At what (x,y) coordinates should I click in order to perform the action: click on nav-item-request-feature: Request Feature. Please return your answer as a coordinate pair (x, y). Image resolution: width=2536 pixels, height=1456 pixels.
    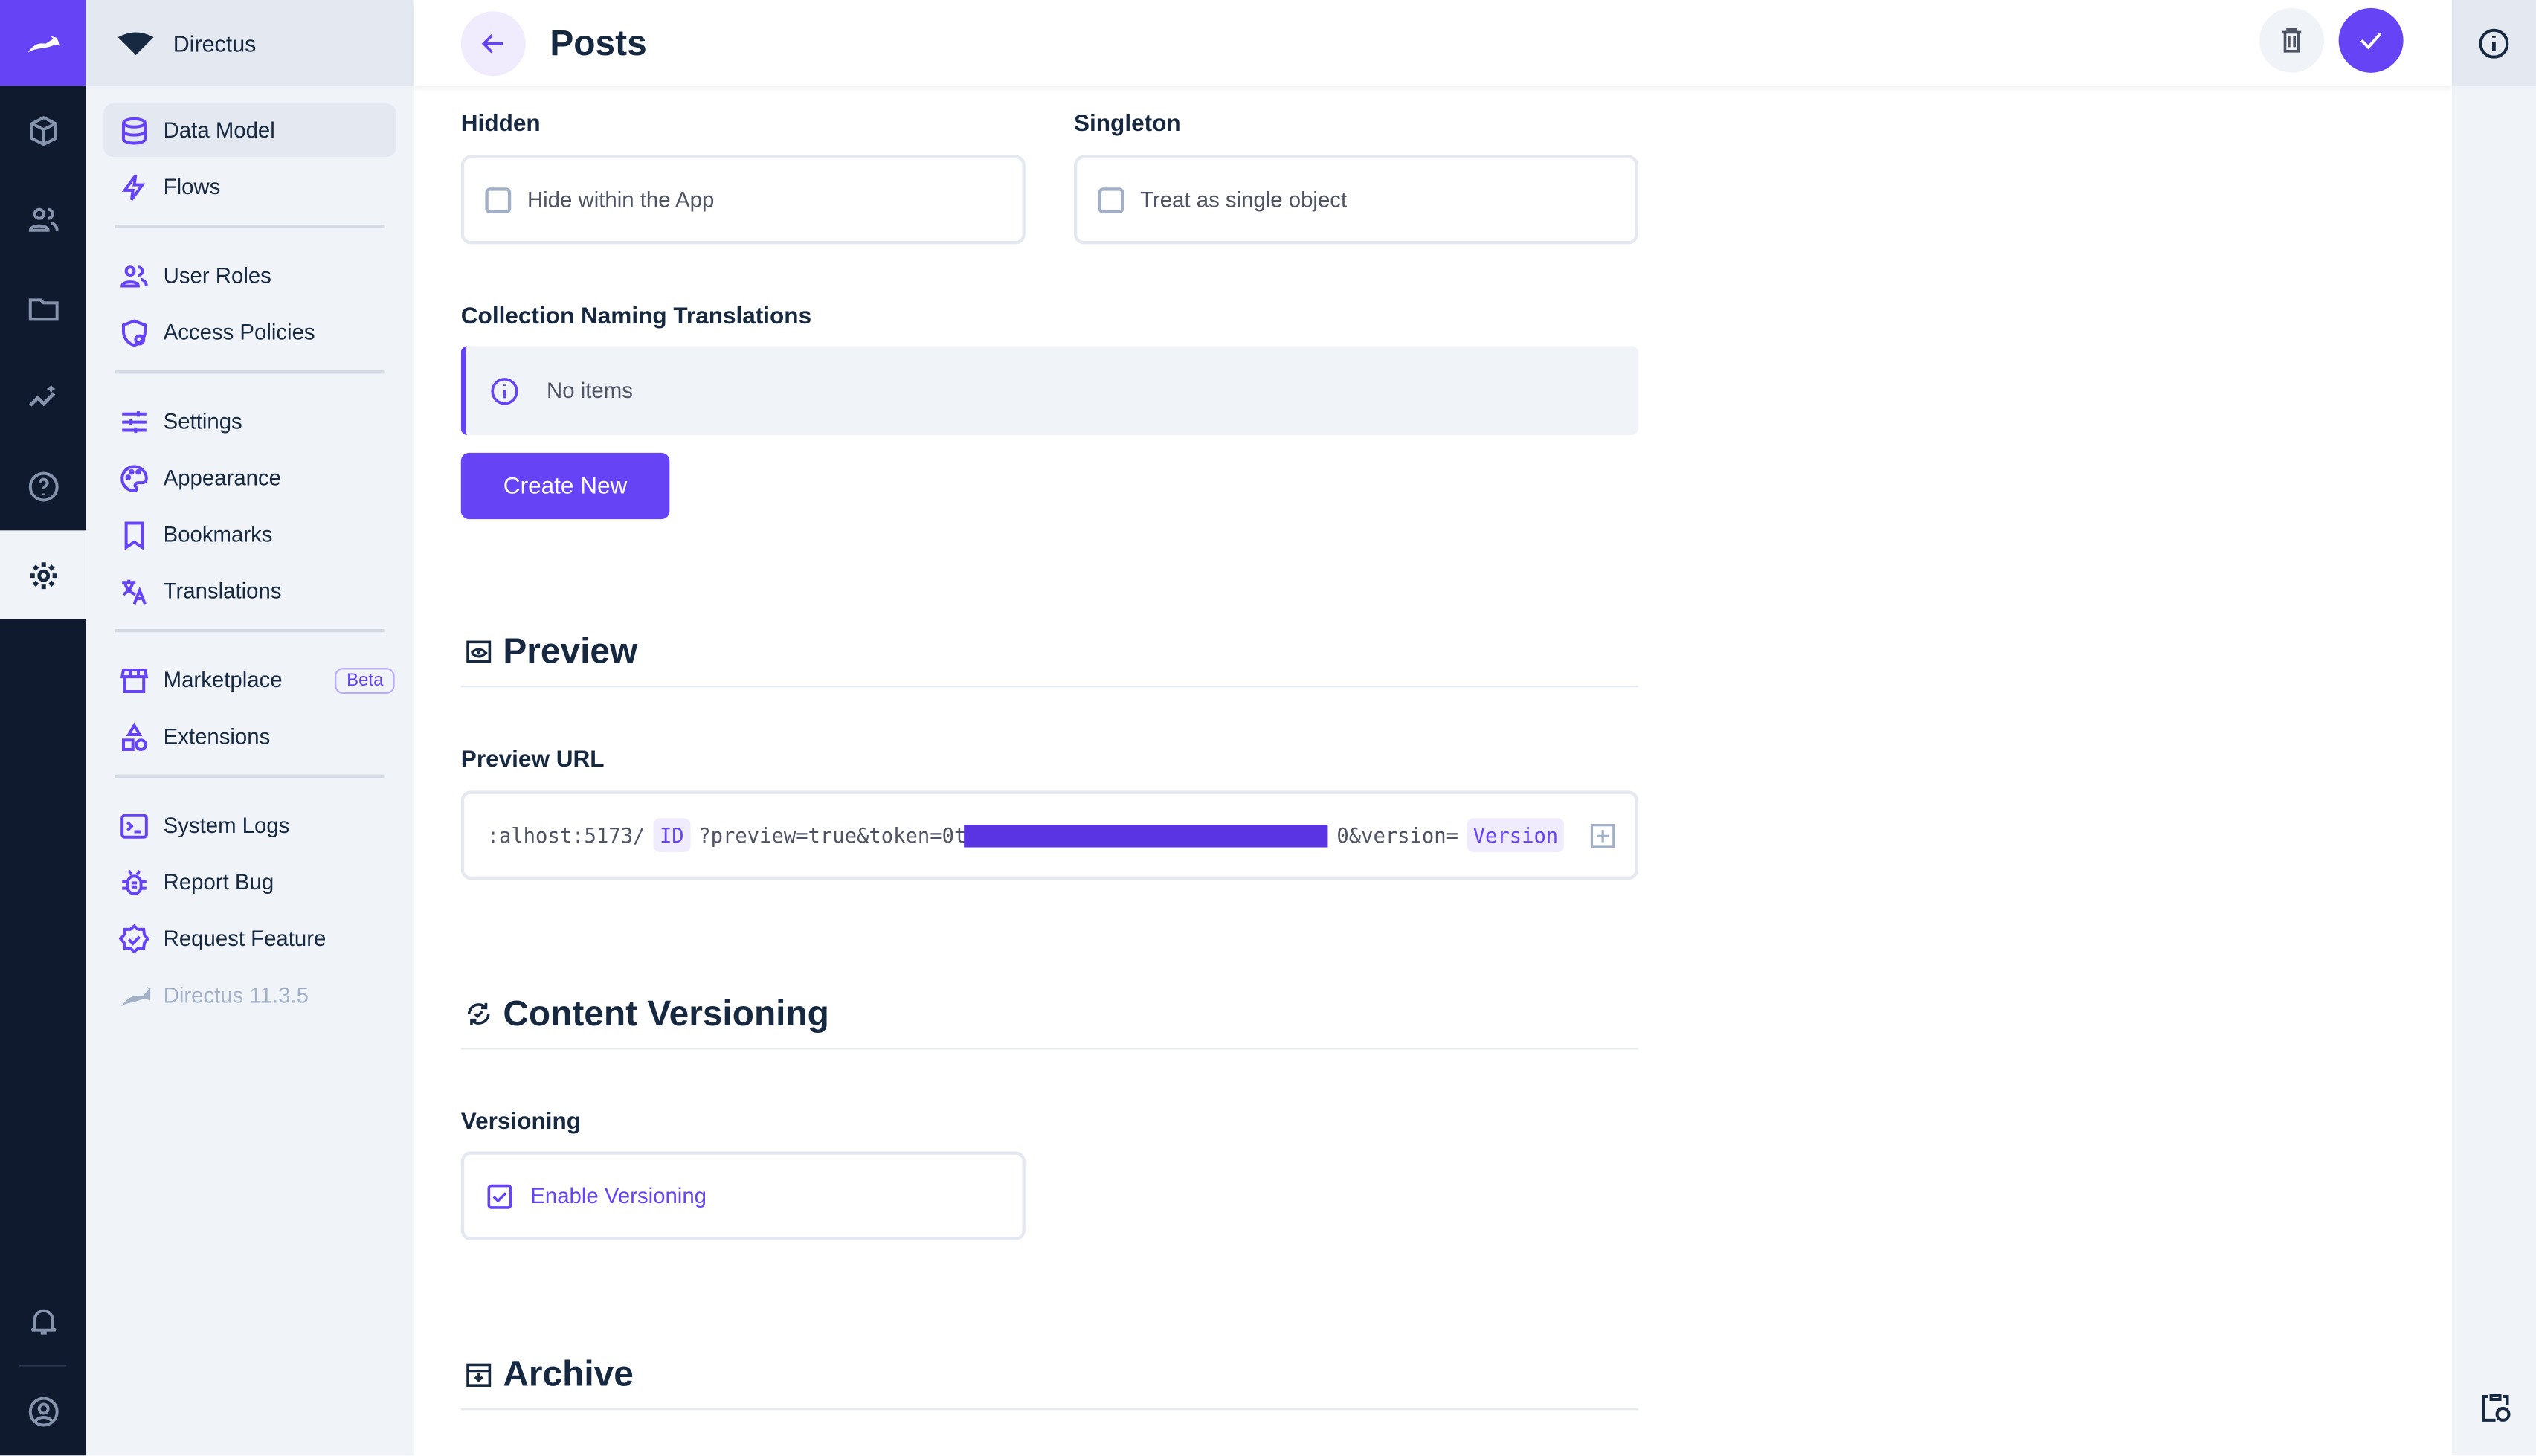
    Looking at the image, I should click on (249, 939).